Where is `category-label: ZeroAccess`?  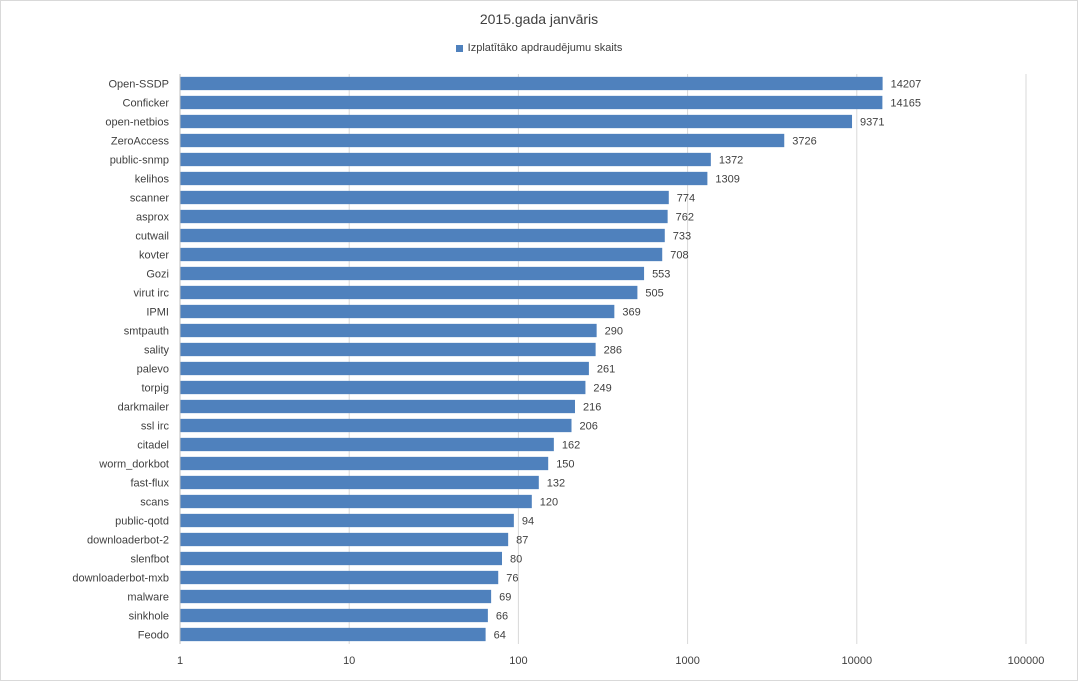 category-label: ZeroAccess is located at coordinates (140, 142).